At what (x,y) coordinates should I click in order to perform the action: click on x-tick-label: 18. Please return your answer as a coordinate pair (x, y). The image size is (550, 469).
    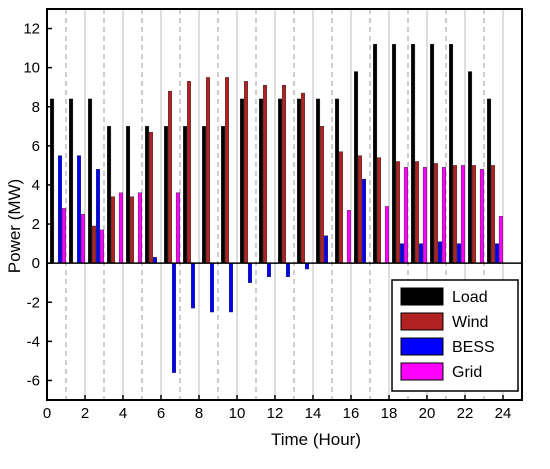
    Looking at the image, I should click on (389, 413).